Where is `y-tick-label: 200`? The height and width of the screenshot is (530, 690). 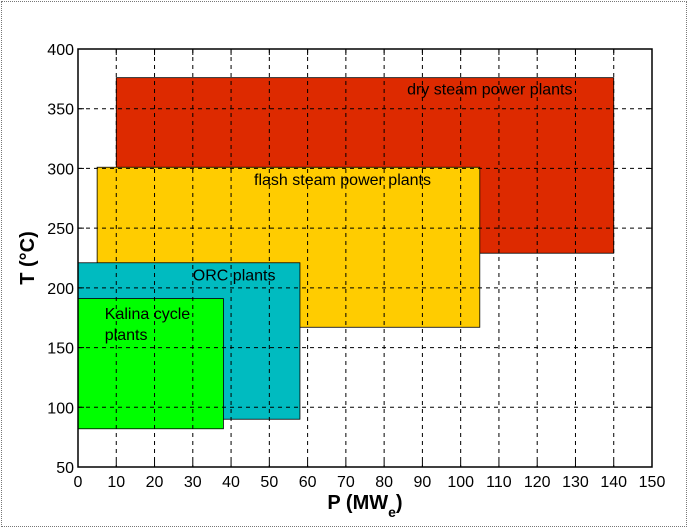
y-tick-label: 200 is located at coordinates (60, 289).